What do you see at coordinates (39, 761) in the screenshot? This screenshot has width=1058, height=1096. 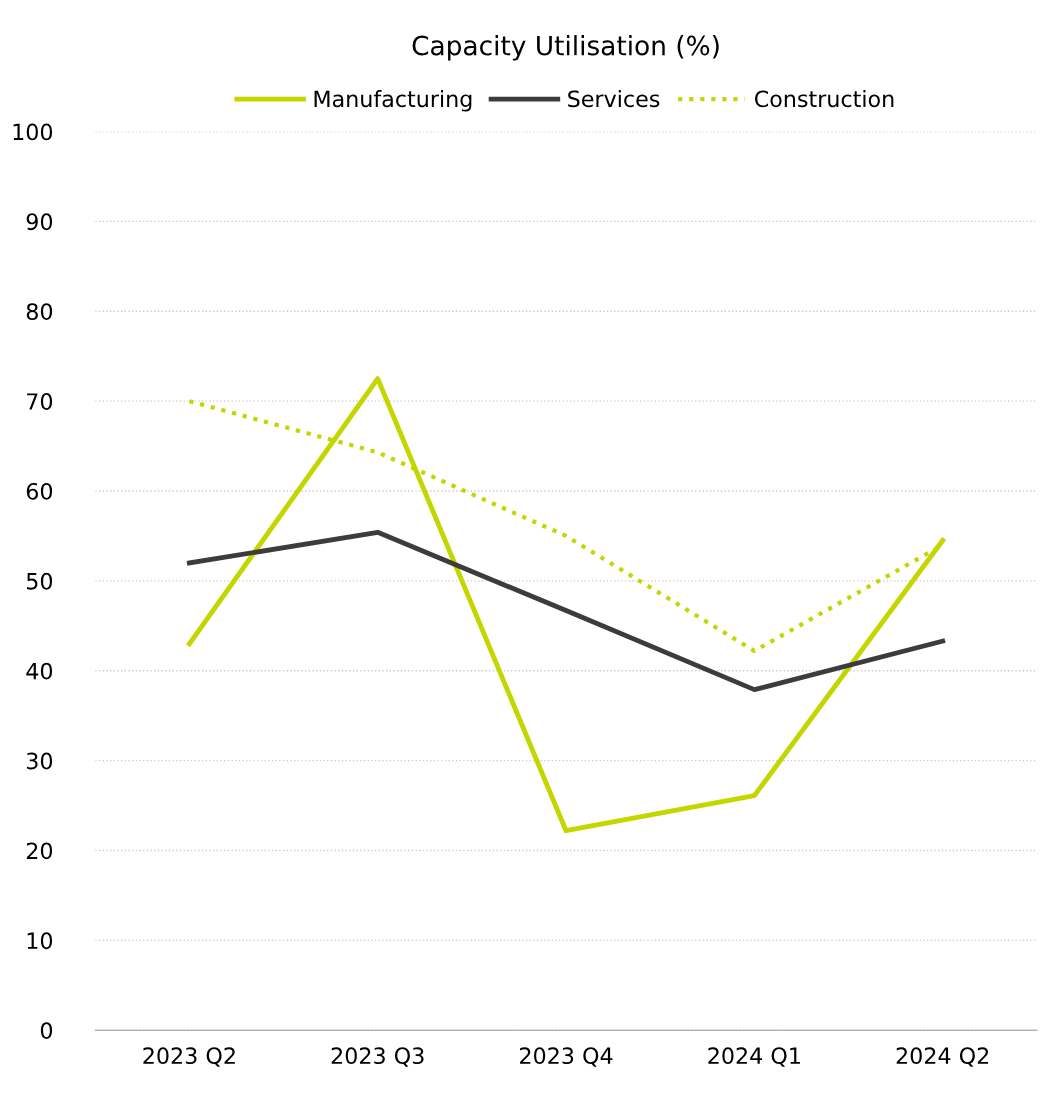 I see `y-tick-label: 30` at bounding box center [39, 761].